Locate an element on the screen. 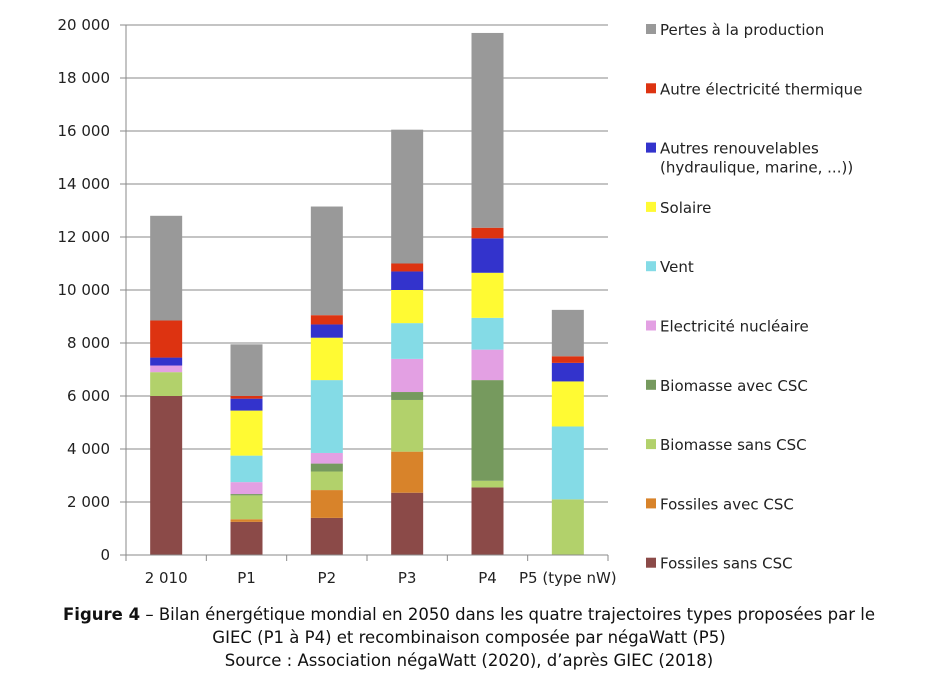  x-tick-label: P5 (type nW) is located at coordinates (568, 578).